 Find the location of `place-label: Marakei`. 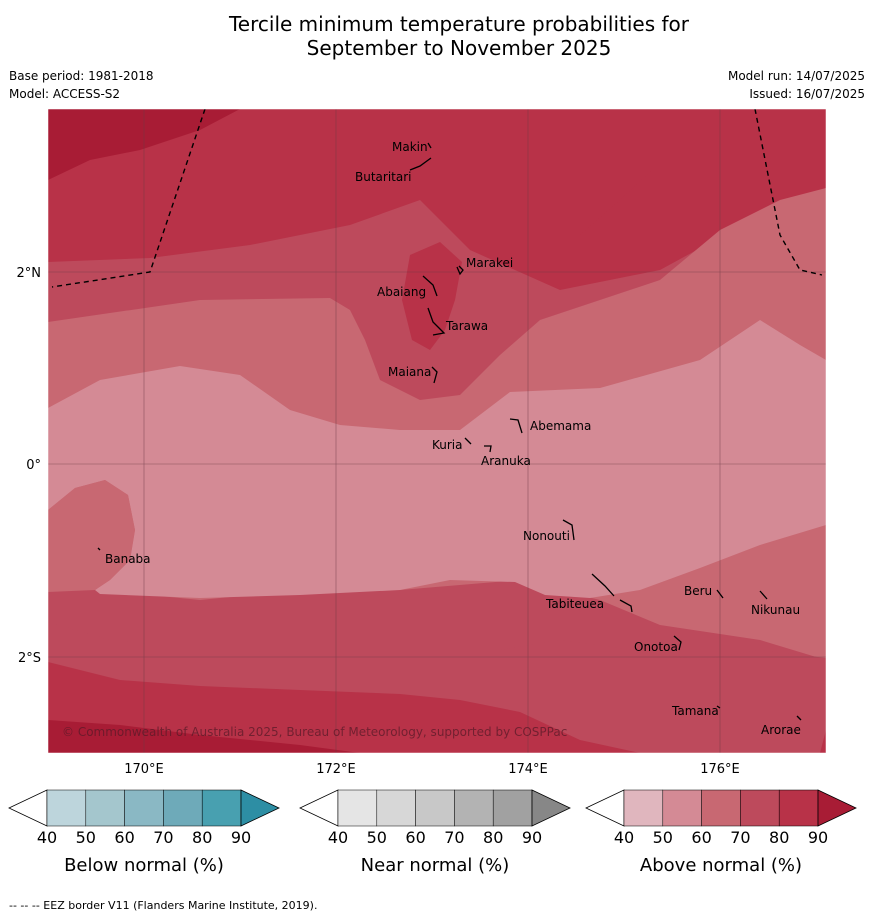

place-label: Marakei is located at coordinates (489, 263).